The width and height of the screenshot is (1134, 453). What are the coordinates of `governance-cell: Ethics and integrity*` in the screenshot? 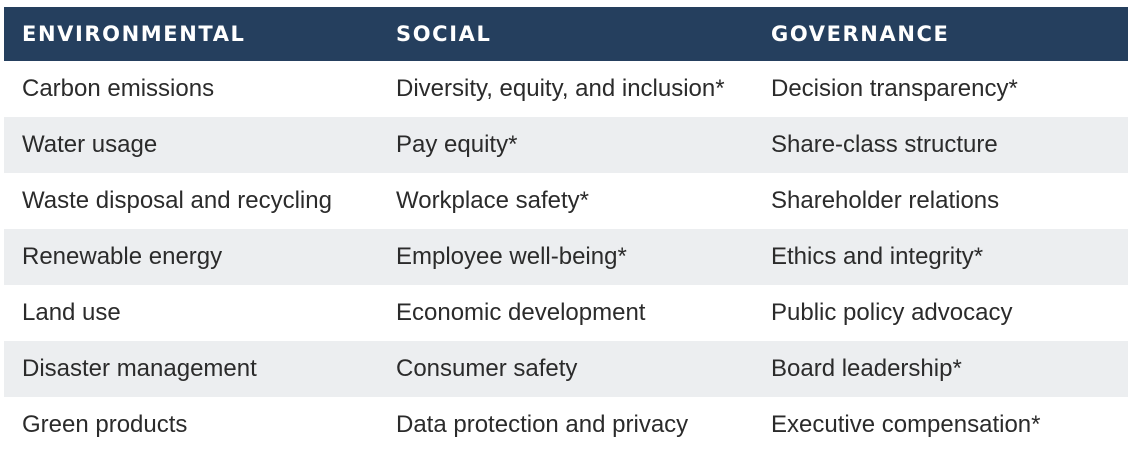 It's located at (940, 257).